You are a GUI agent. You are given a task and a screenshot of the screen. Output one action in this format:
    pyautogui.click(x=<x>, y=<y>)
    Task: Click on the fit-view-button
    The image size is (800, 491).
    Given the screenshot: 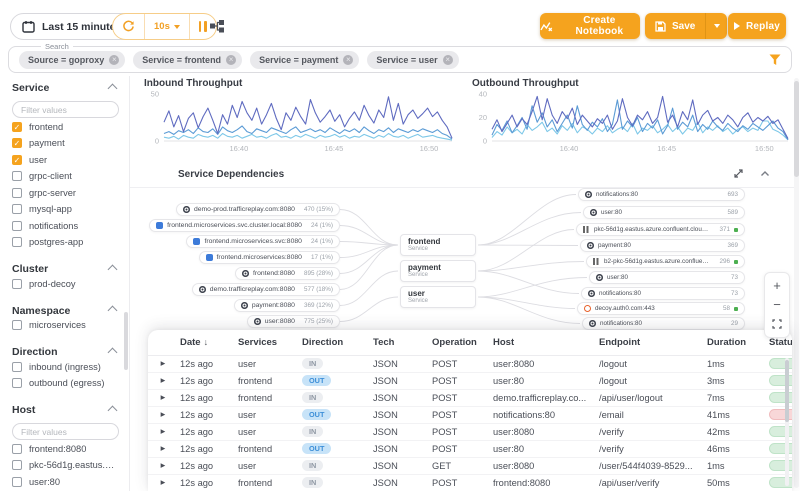 What is the action you would take?
    pyautogui.click(x=777, y=324)
    